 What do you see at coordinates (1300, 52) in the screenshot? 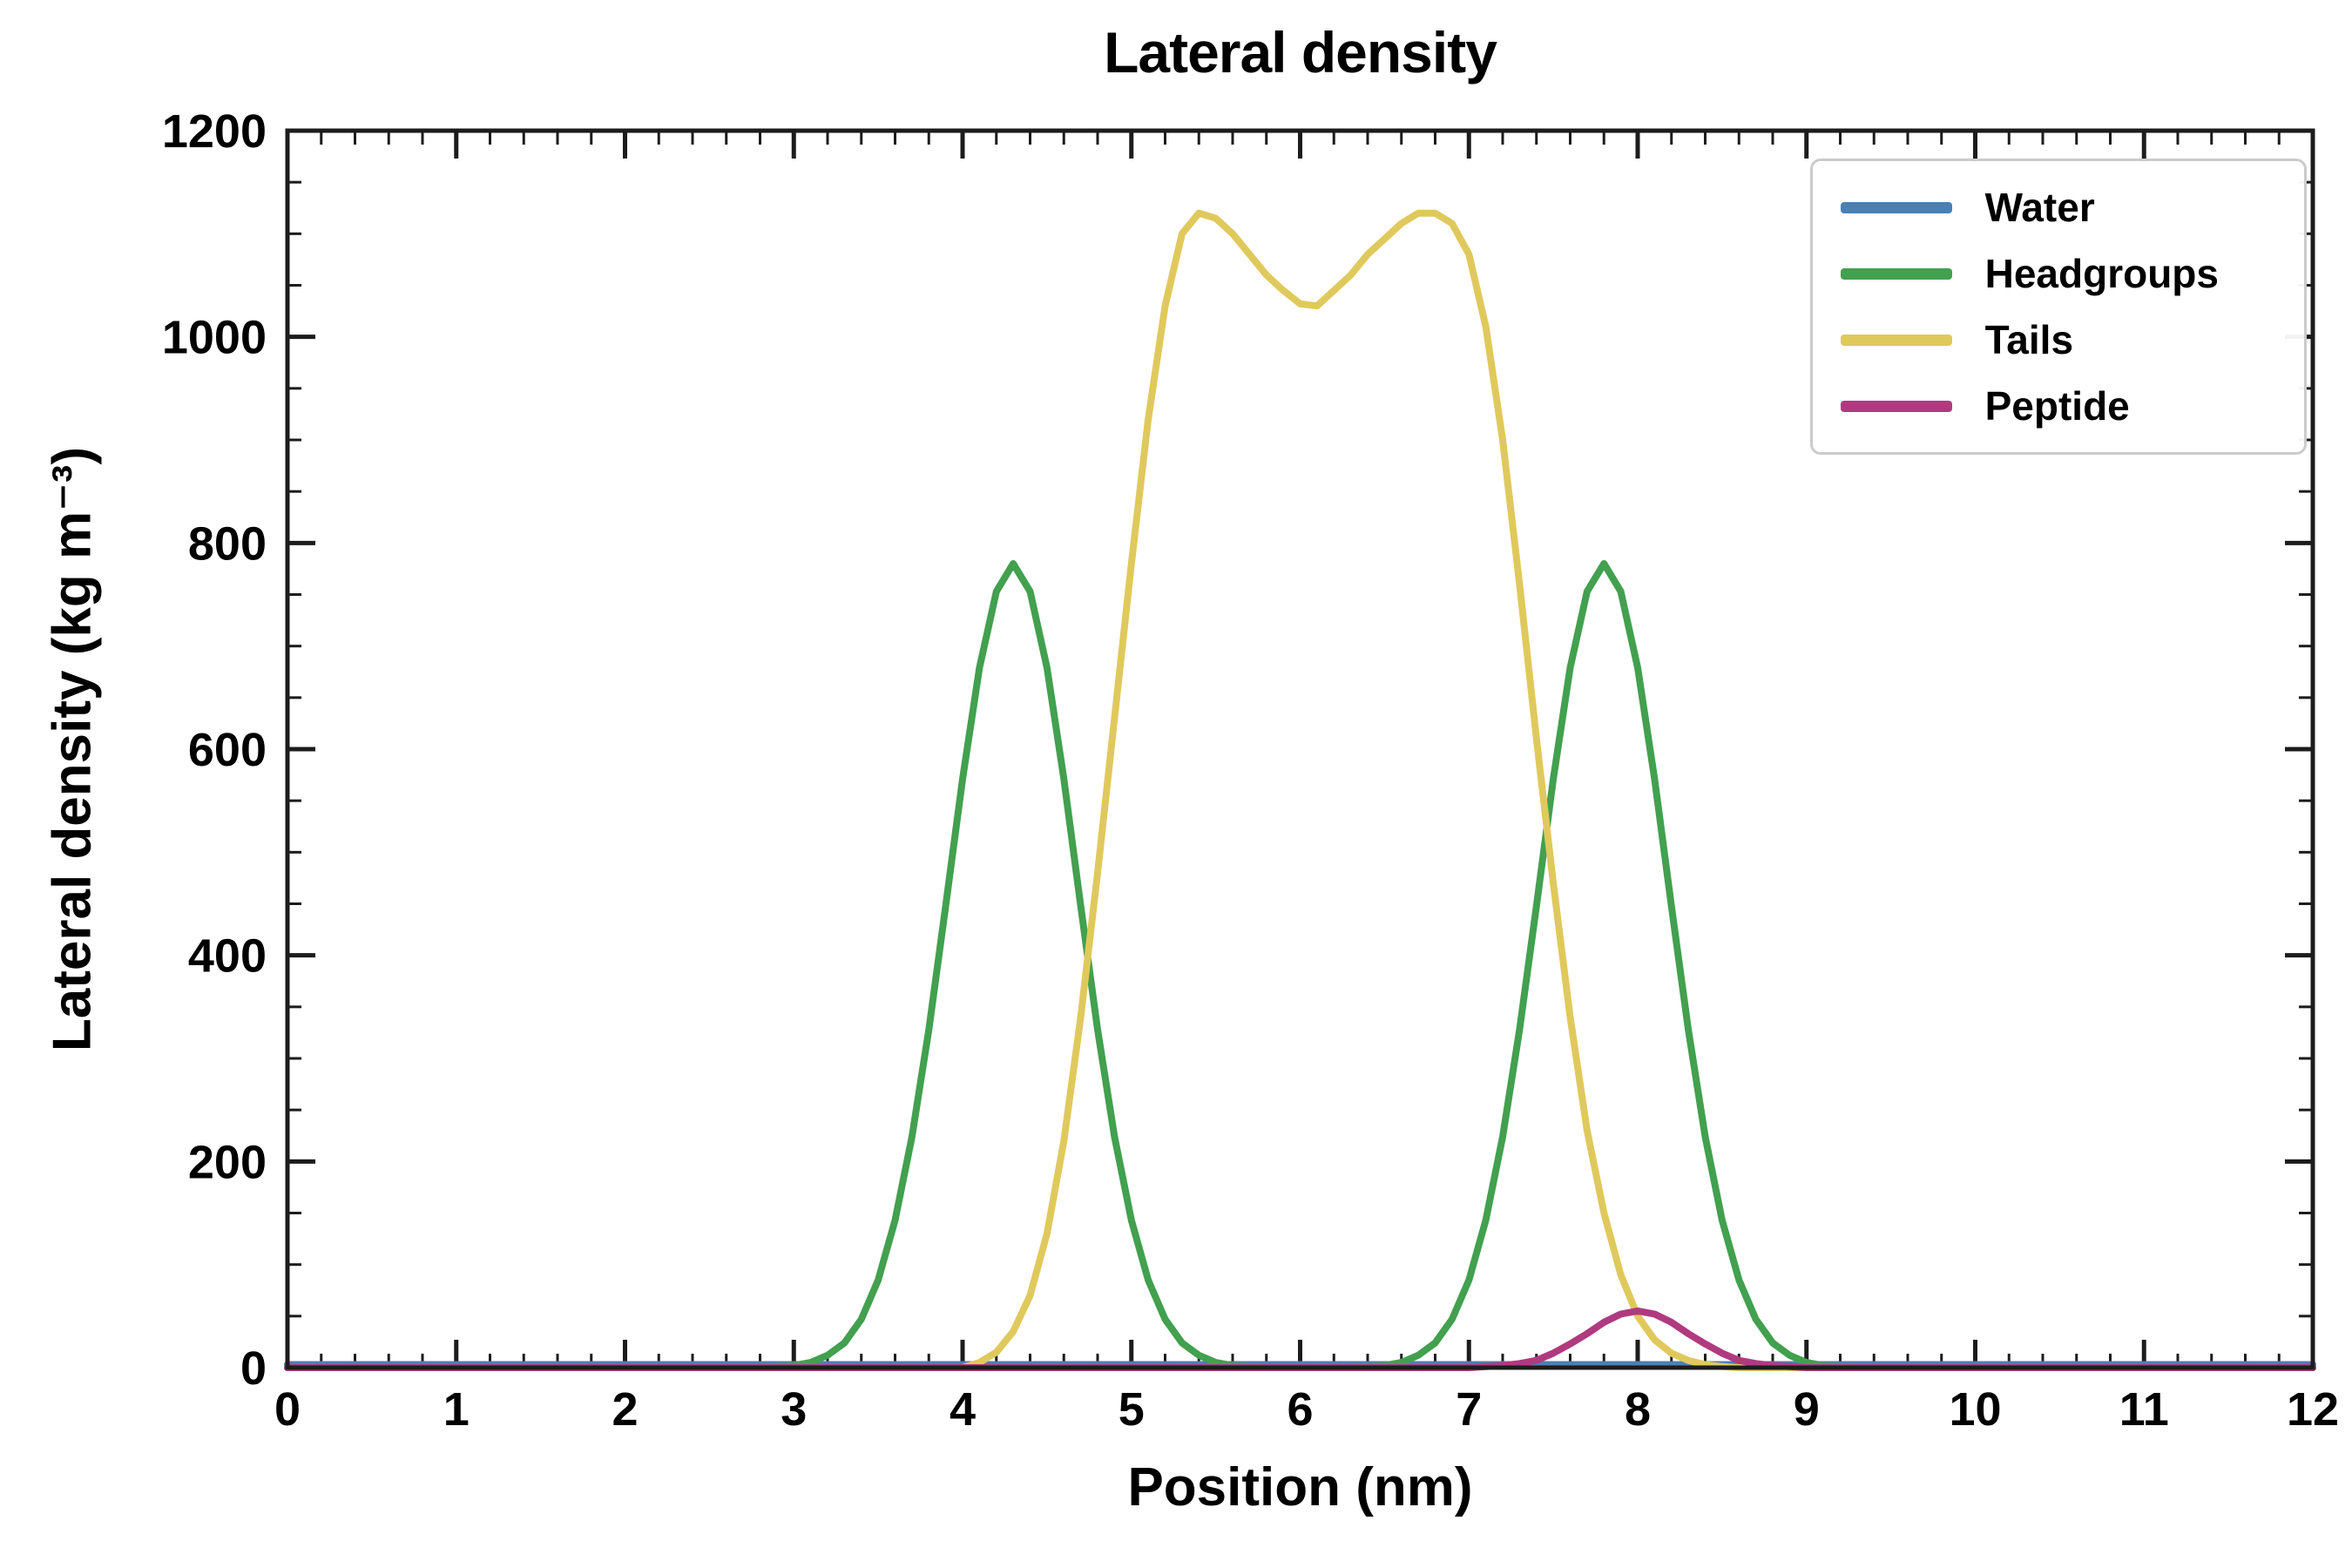
I see `chart-title: Lateral density` at bounding box center [1300, 52].